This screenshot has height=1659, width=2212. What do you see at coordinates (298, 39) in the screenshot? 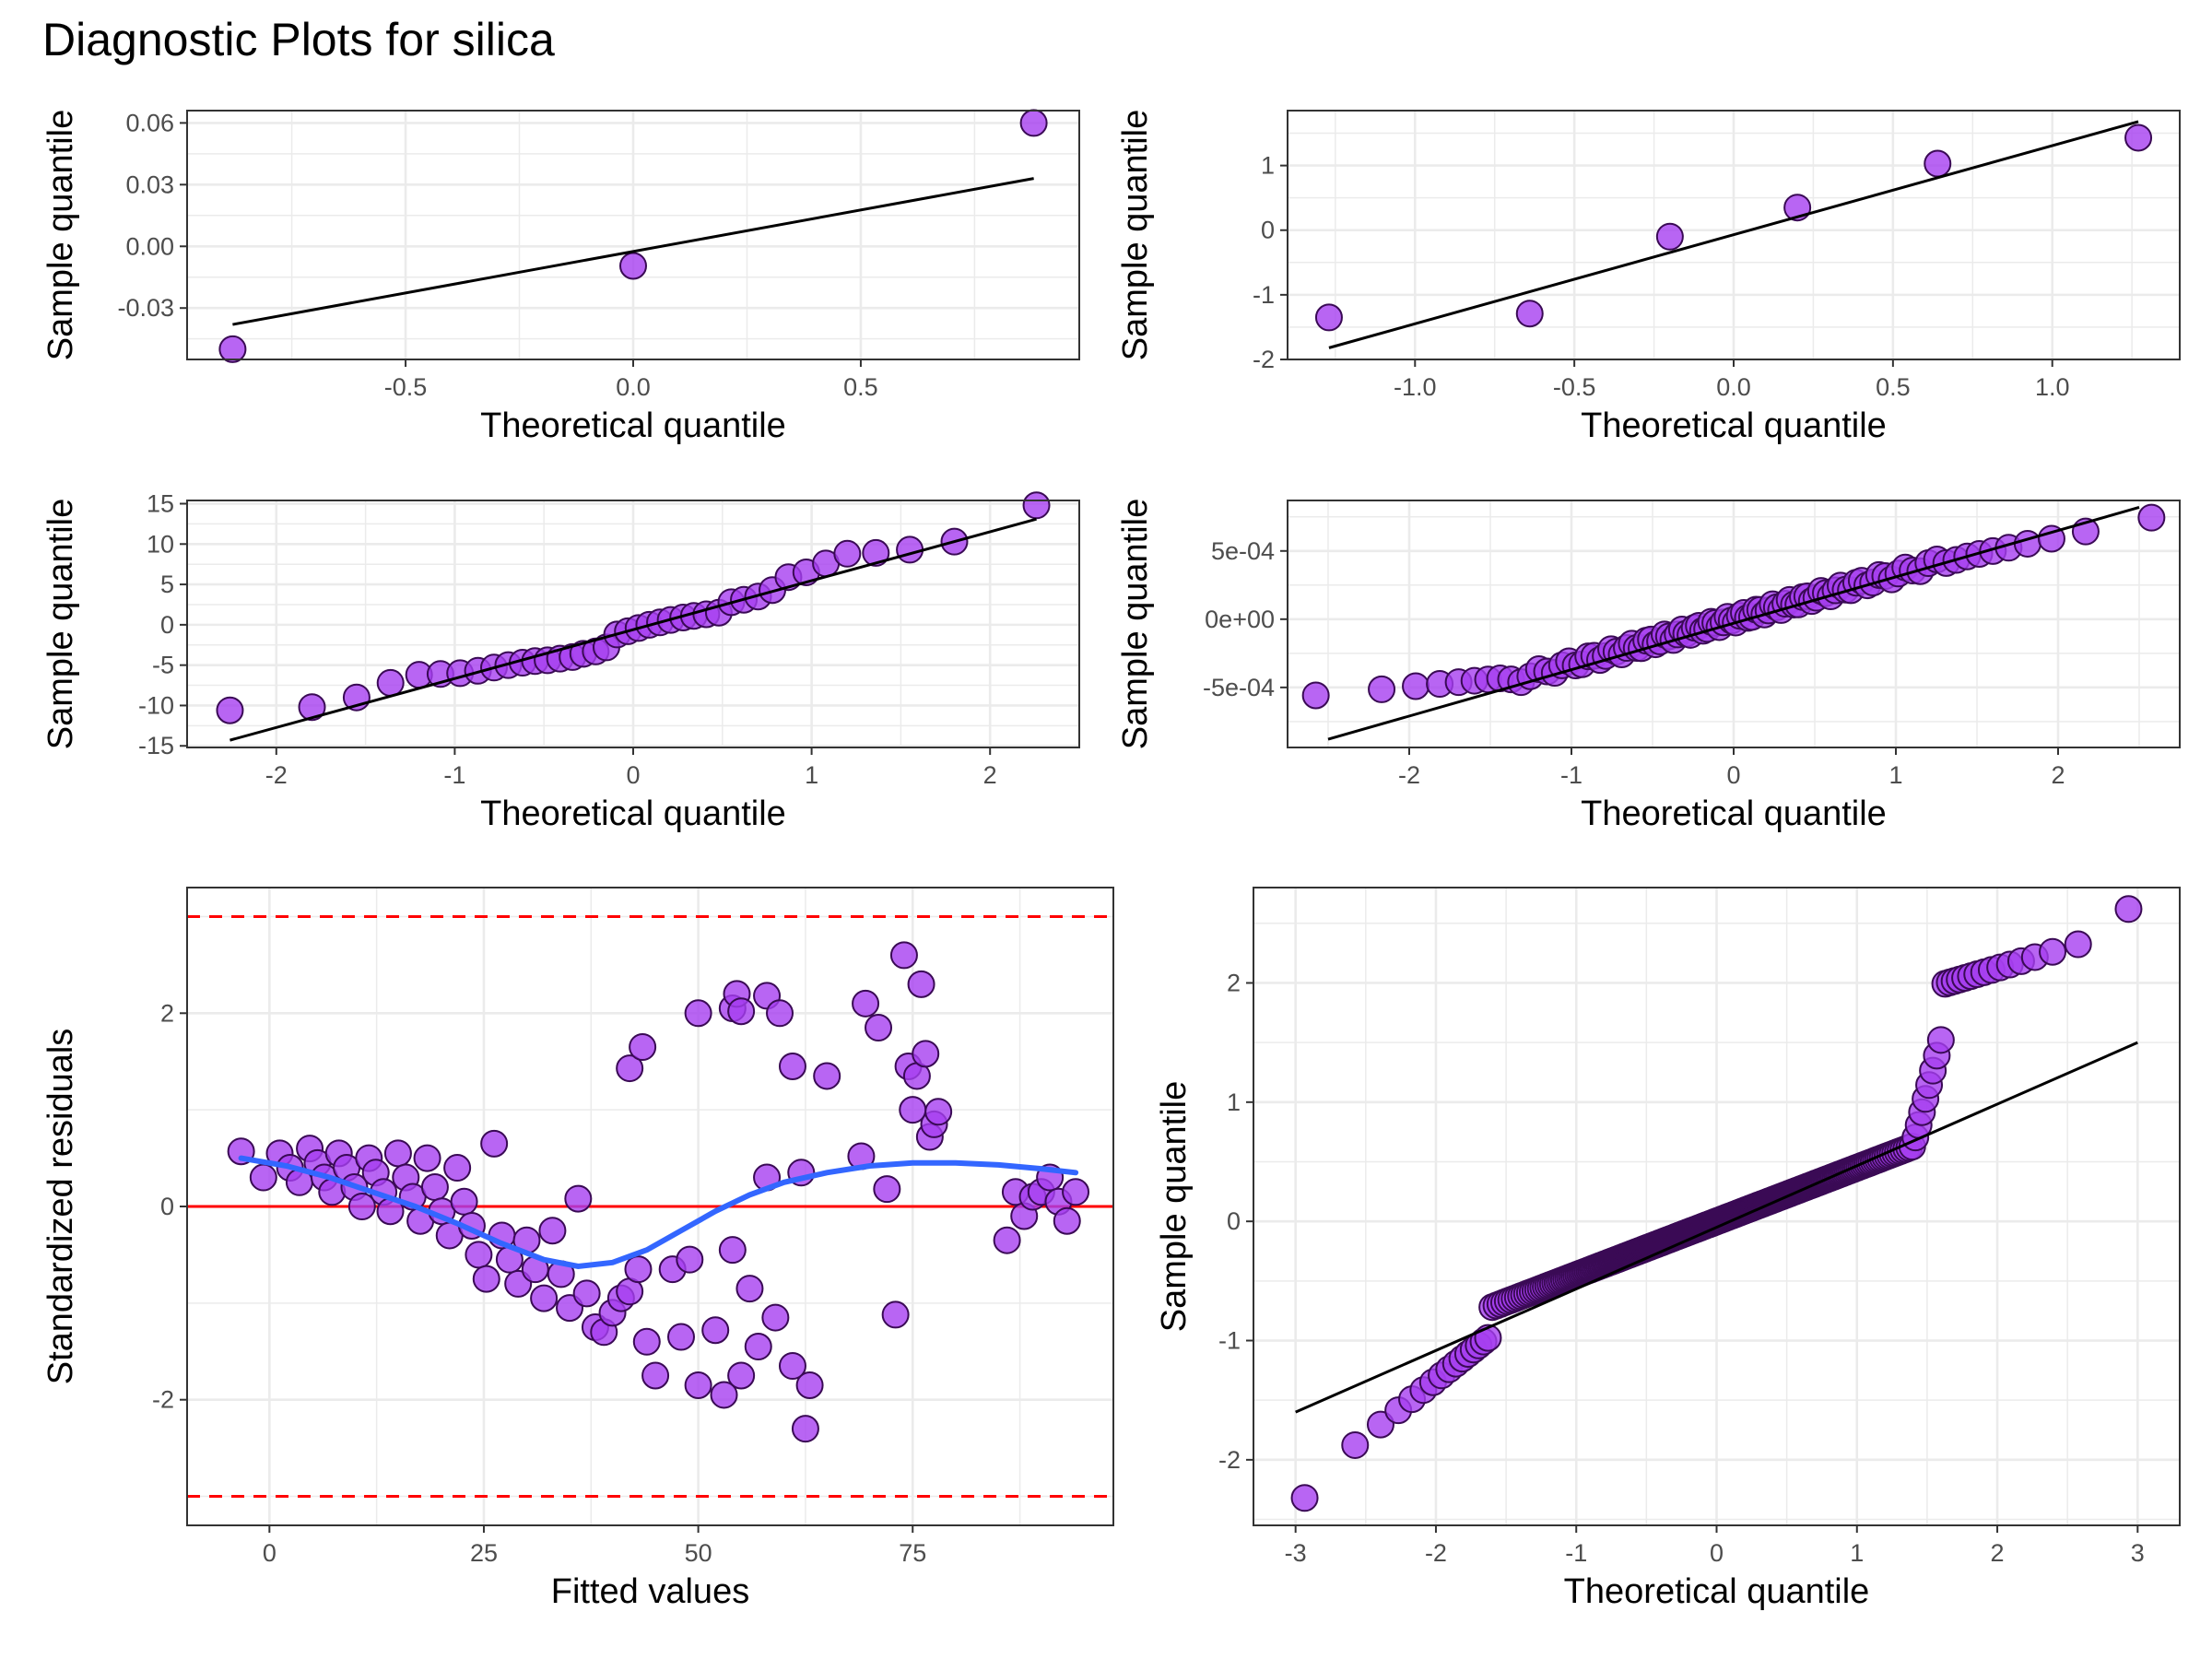
I see `page-title: Diagnostic Plots for silica` at bounding box center [298, 39].